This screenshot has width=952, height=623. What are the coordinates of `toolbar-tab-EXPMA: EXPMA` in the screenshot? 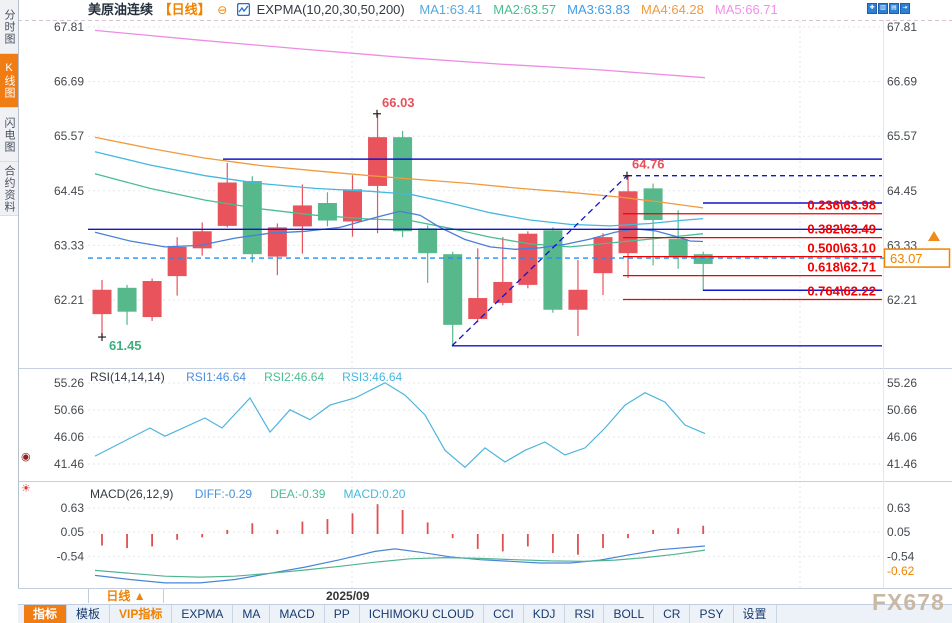 It's located at (203, 614).